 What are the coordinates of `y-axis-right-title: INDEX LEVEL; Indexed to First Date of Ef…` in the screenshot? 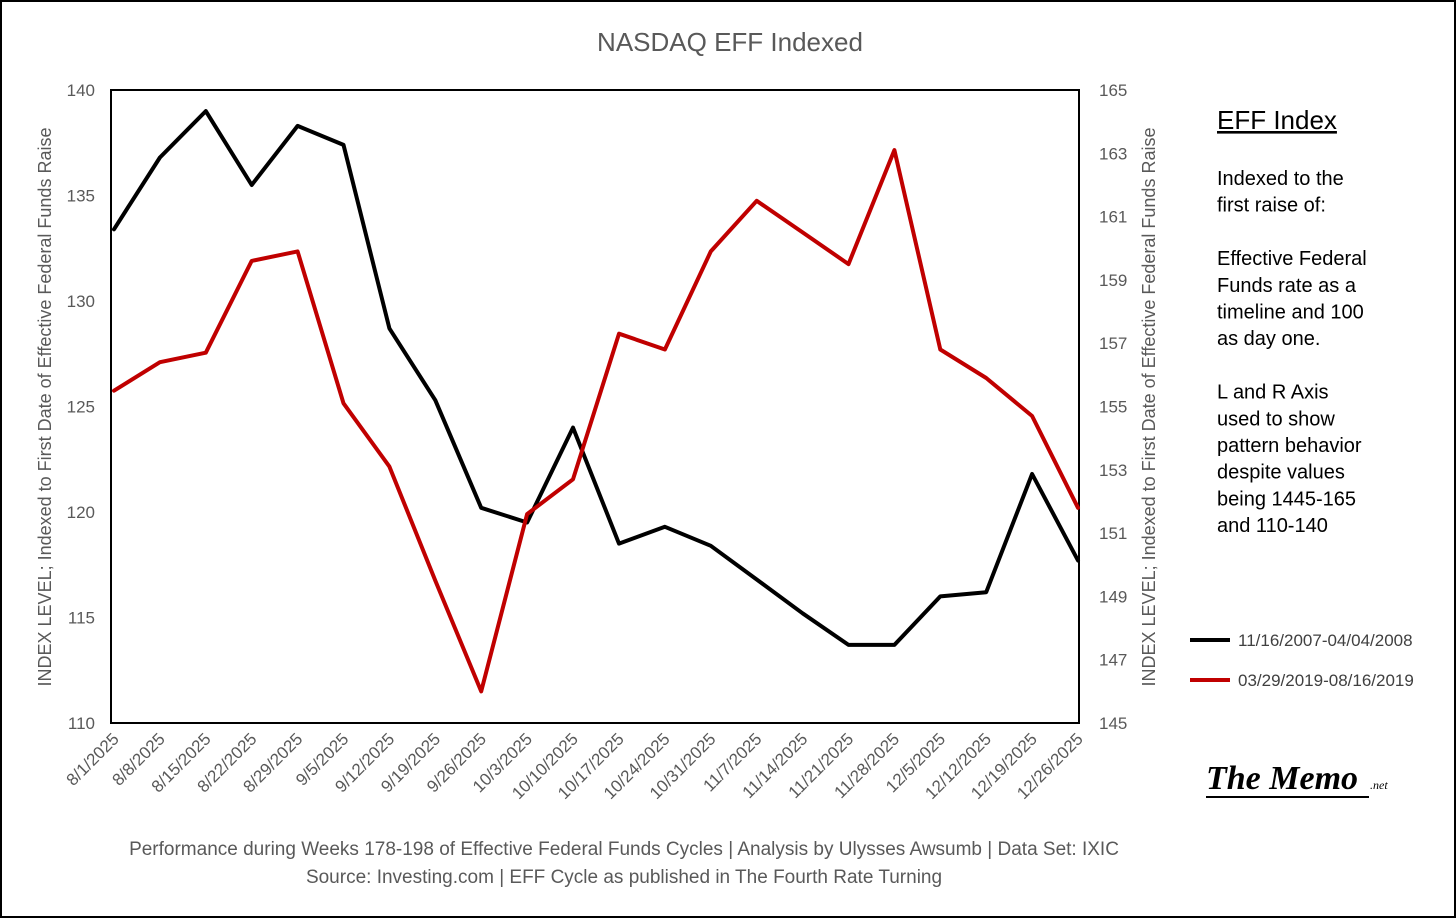 It's located at (1149, 407).